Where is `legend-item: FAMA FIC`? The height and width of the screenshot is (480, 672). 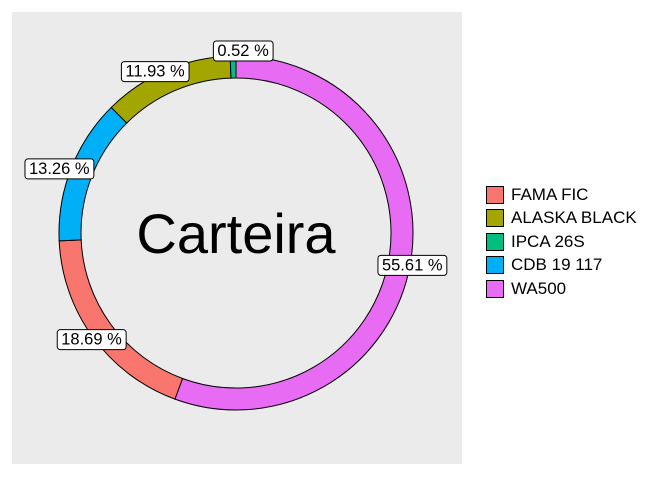
legend-item: FAMA FIC is located at coordinates (561, 195).